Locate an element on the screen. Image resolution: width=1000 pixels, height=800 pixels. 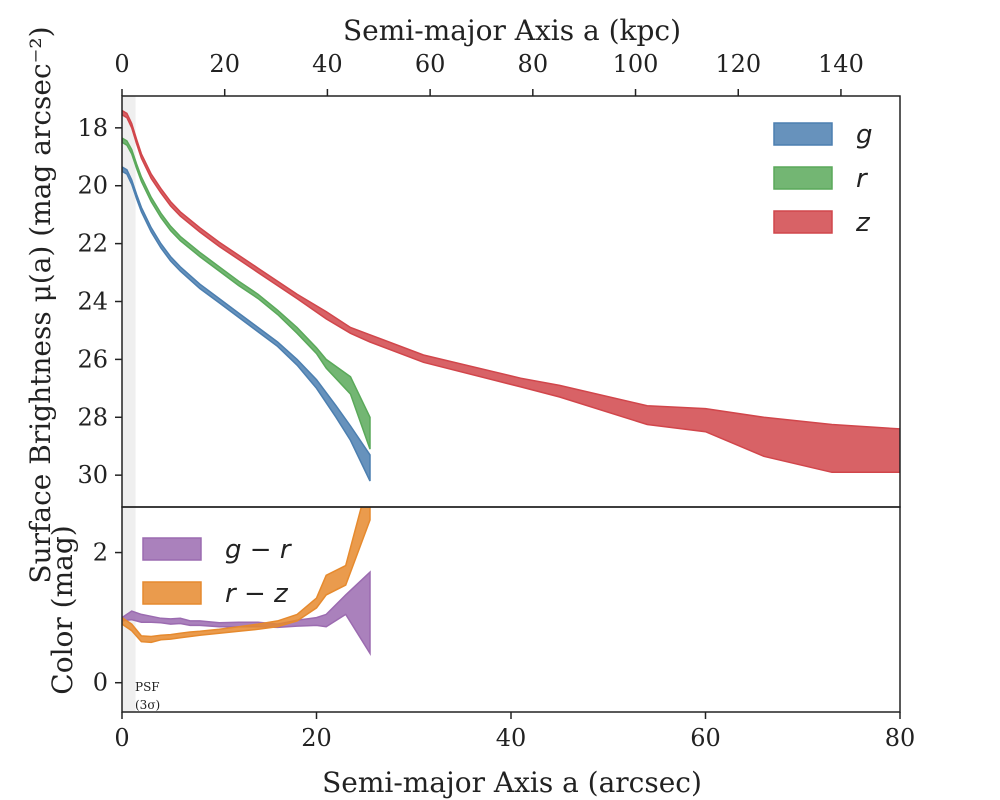
y-tick-label: 0 is located at coordinates (100, 683).